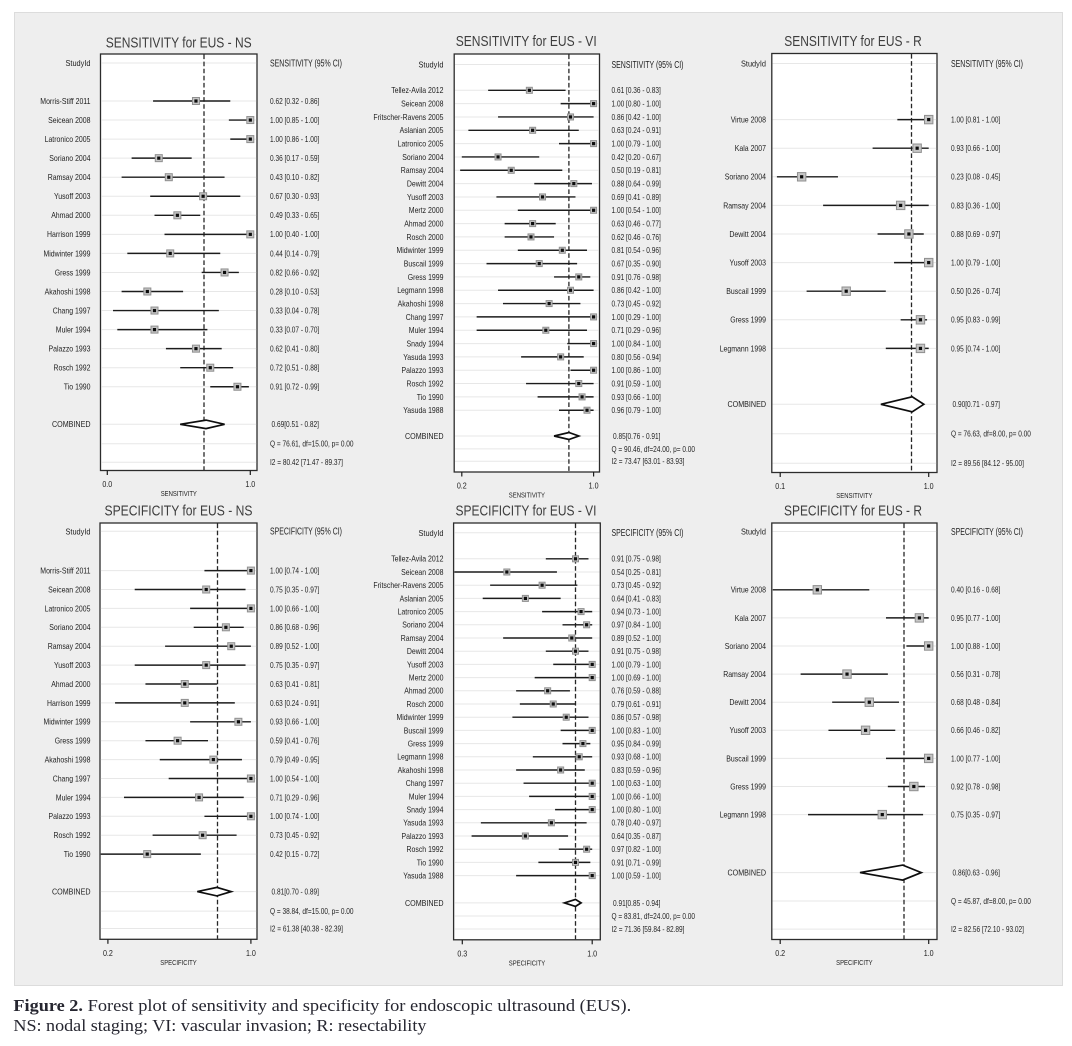  Describe the element at coordinates (636, 224) in the screenshot. I see `svg-text: 0.63 [0.46 - 0.77]` at that location.